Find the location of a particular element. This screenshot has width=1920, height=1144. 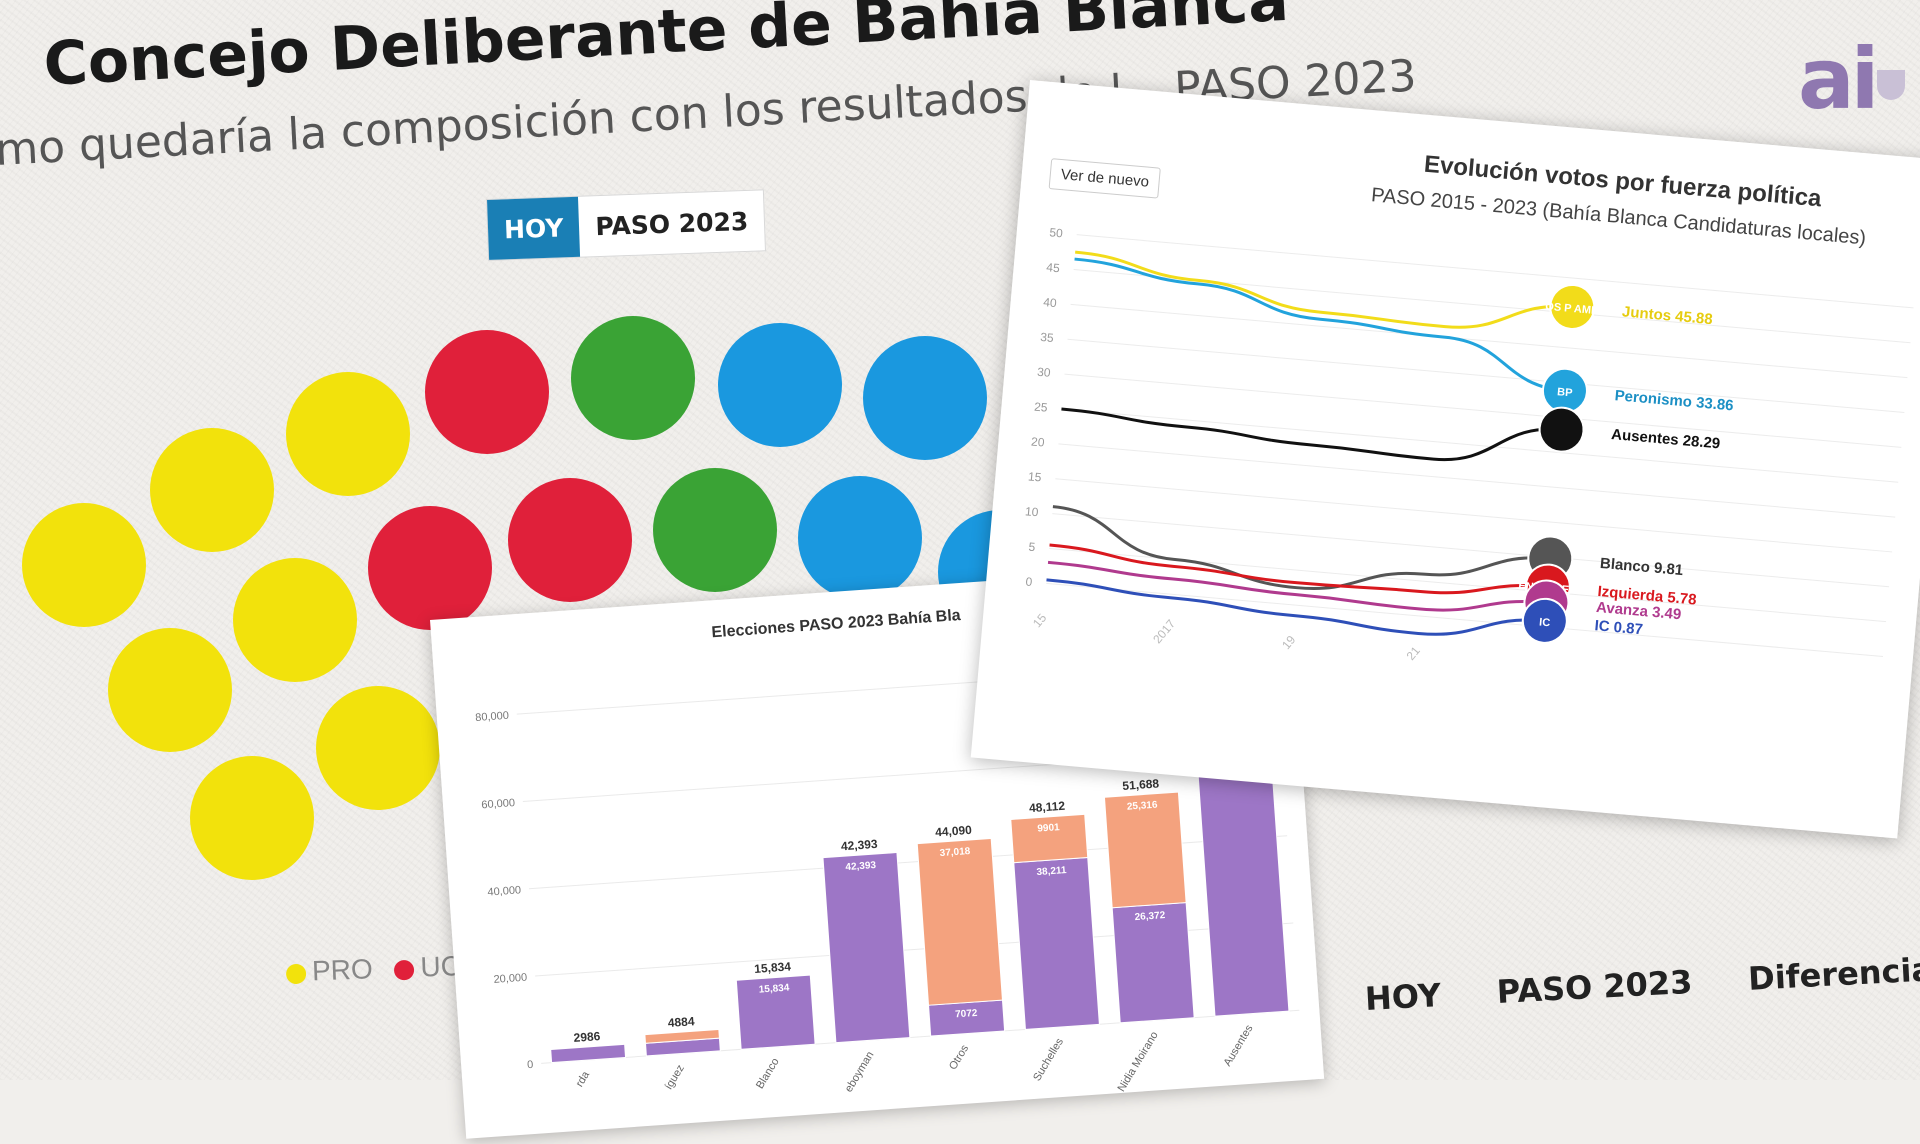

line-series-avanza is located at coordinates (1297, 586).